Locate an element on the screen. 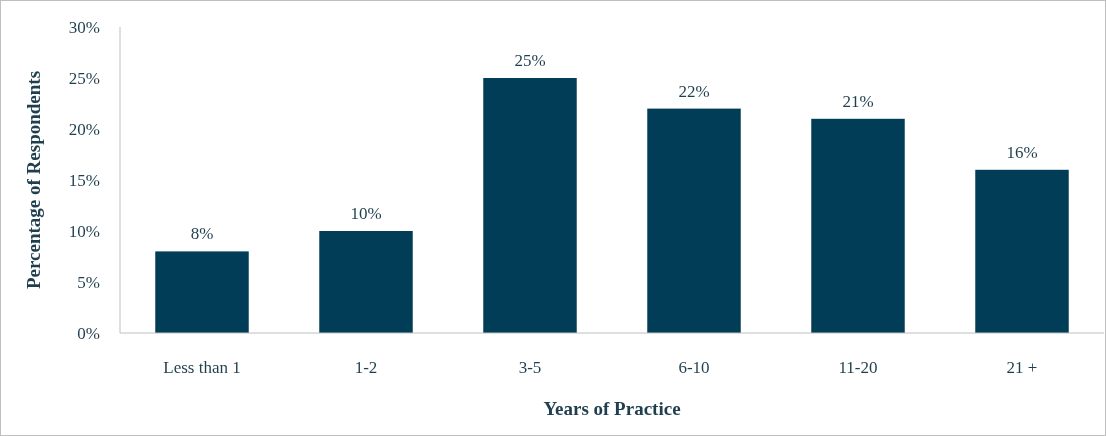 This screenshot has width=1106, height=436. data-label: 25% is located at coordinates (530, 60).